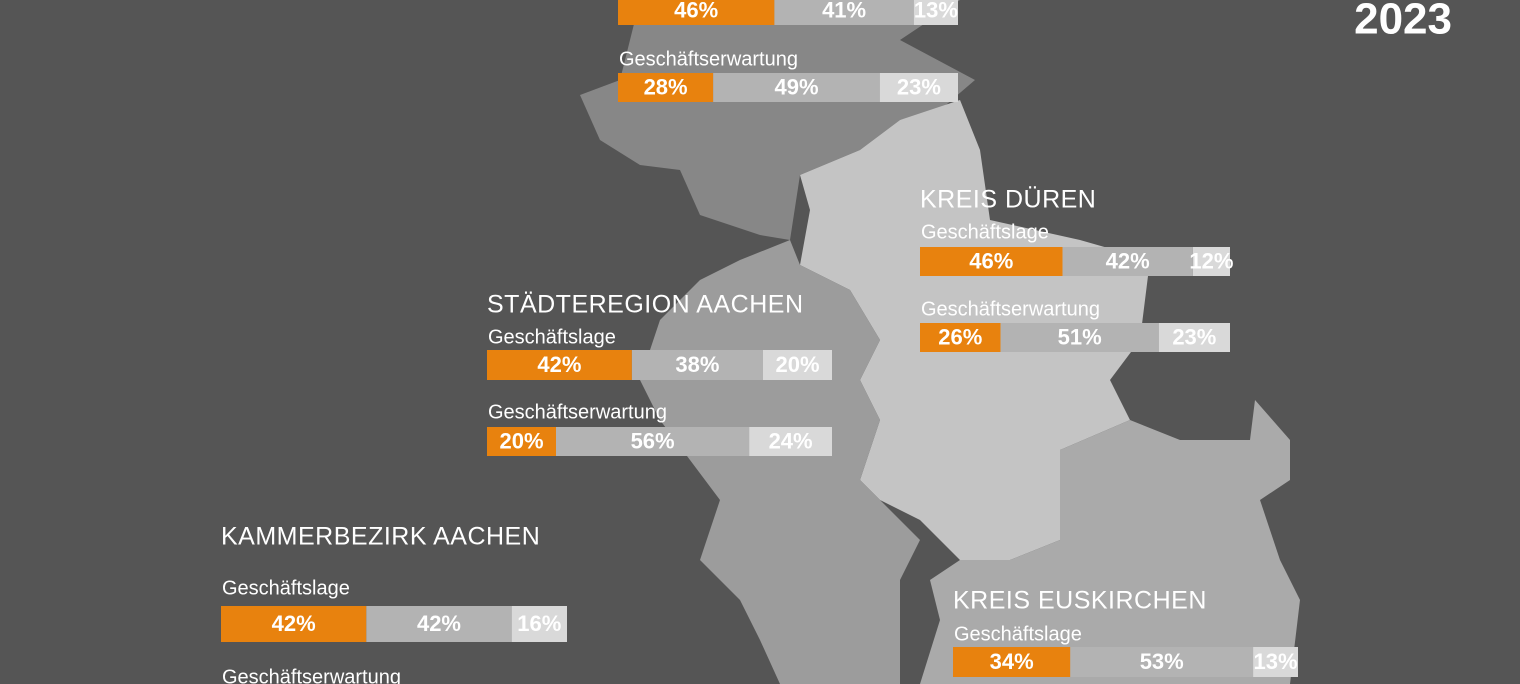 This screenshot has height=684, width=1520. Describe the element at coordinates (645, 305) in the screenshot. I see `region-name: STÄDTEREGION AACHEN` at that location.